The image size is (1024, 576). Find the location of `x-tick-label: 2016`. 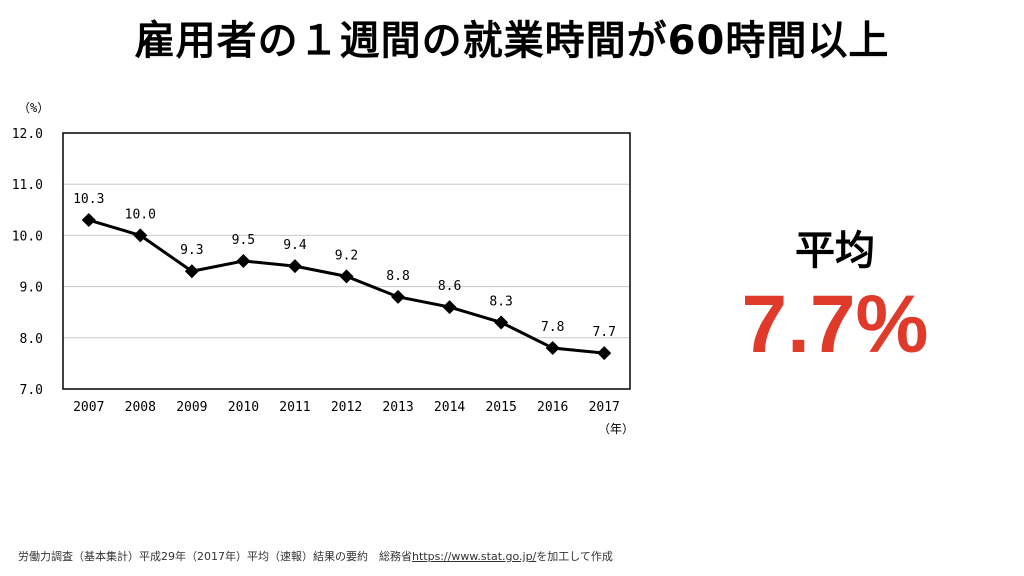

x-tick-label: 2016 is located at coordinates (552, 407).